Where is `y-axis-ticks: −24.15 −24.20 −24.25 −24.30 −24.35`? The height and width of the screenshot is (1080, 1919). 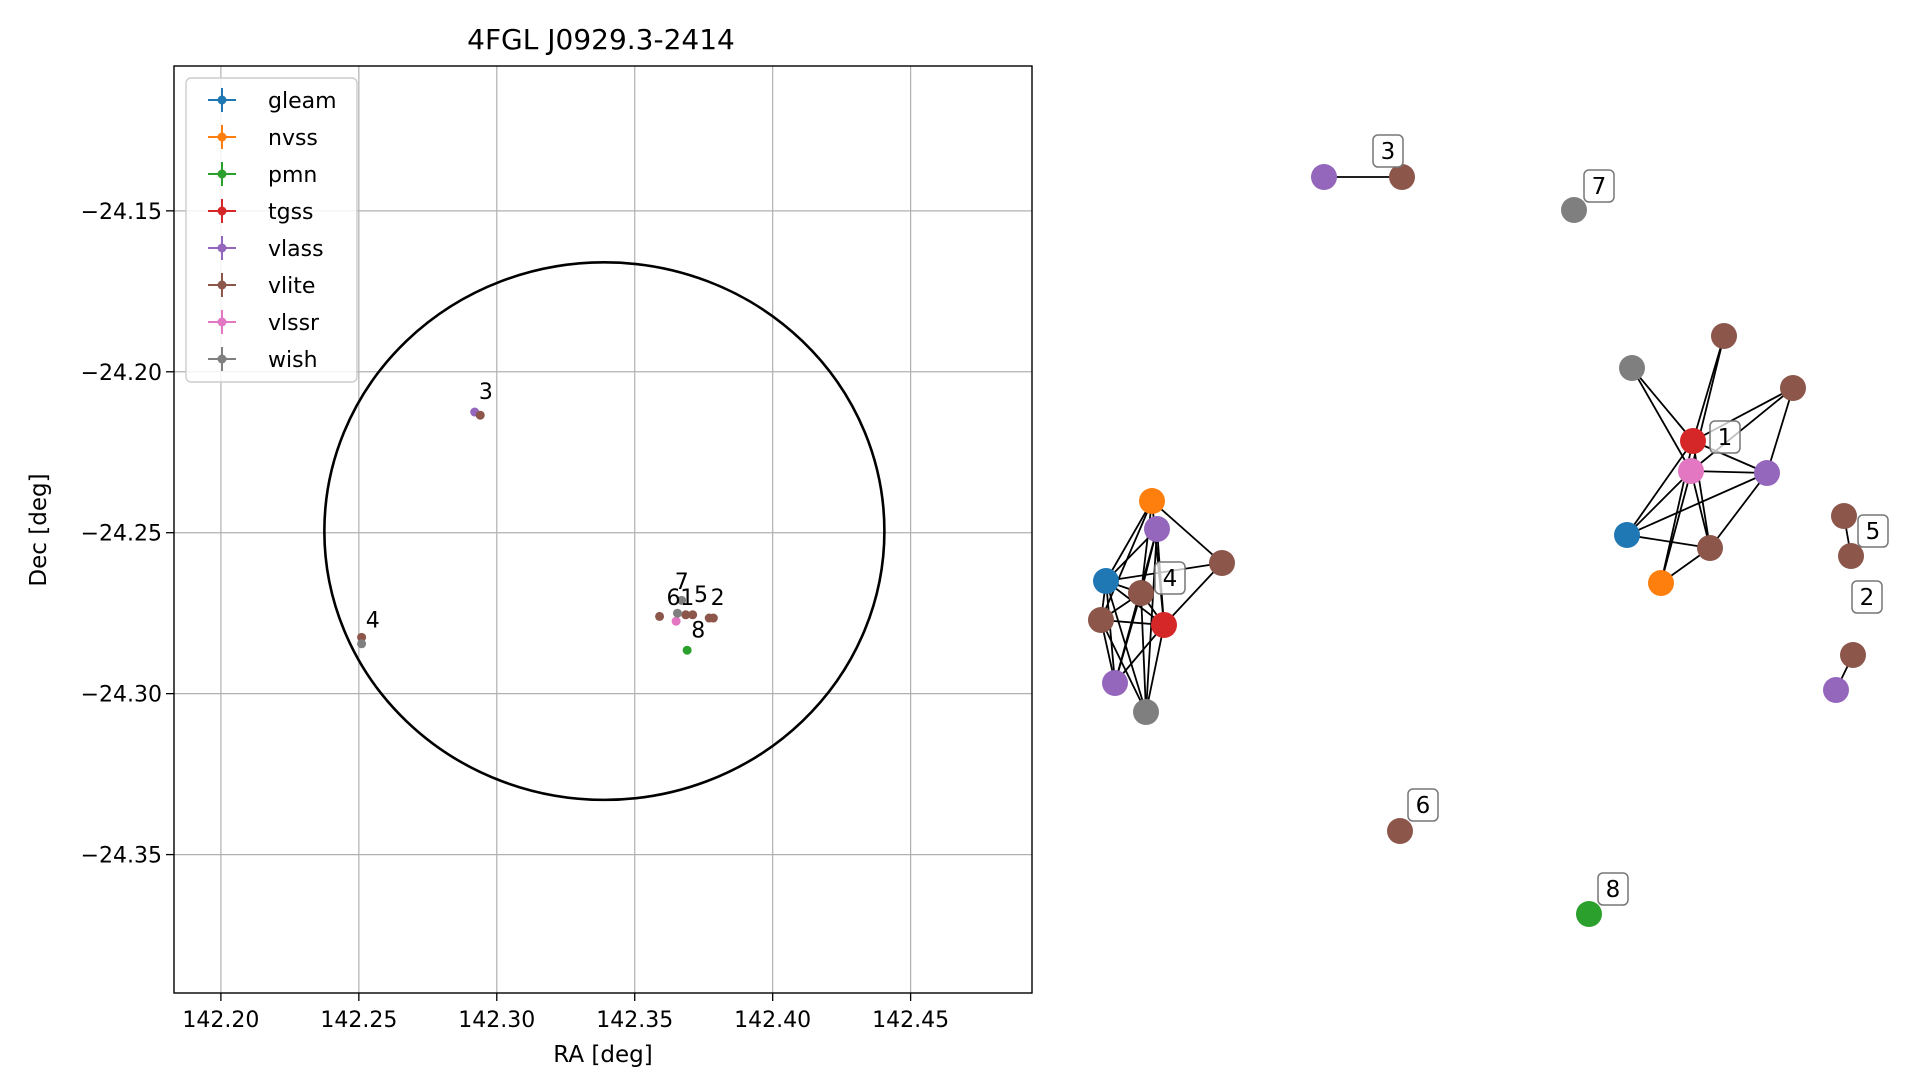
y-axis-ticks: −24.15 −24.20 −24.25 −24.30 −24.35 is located at coordinates (127, 534).